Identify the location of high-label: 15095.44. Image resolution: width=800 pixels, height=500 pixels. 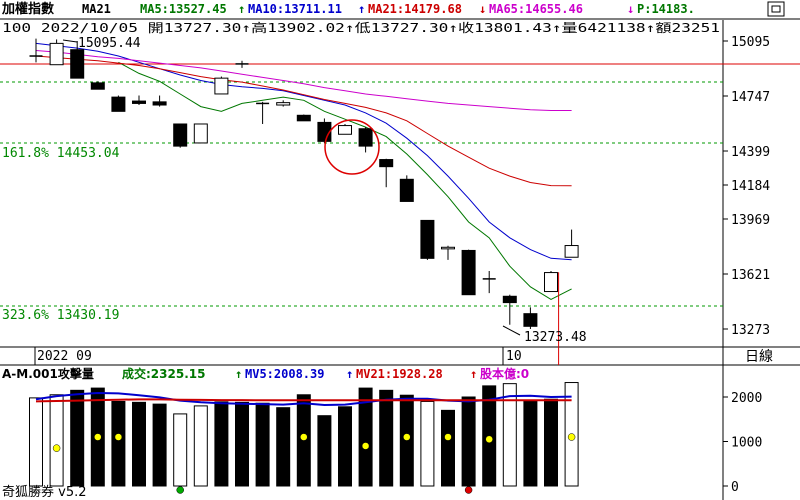
(109, 43).